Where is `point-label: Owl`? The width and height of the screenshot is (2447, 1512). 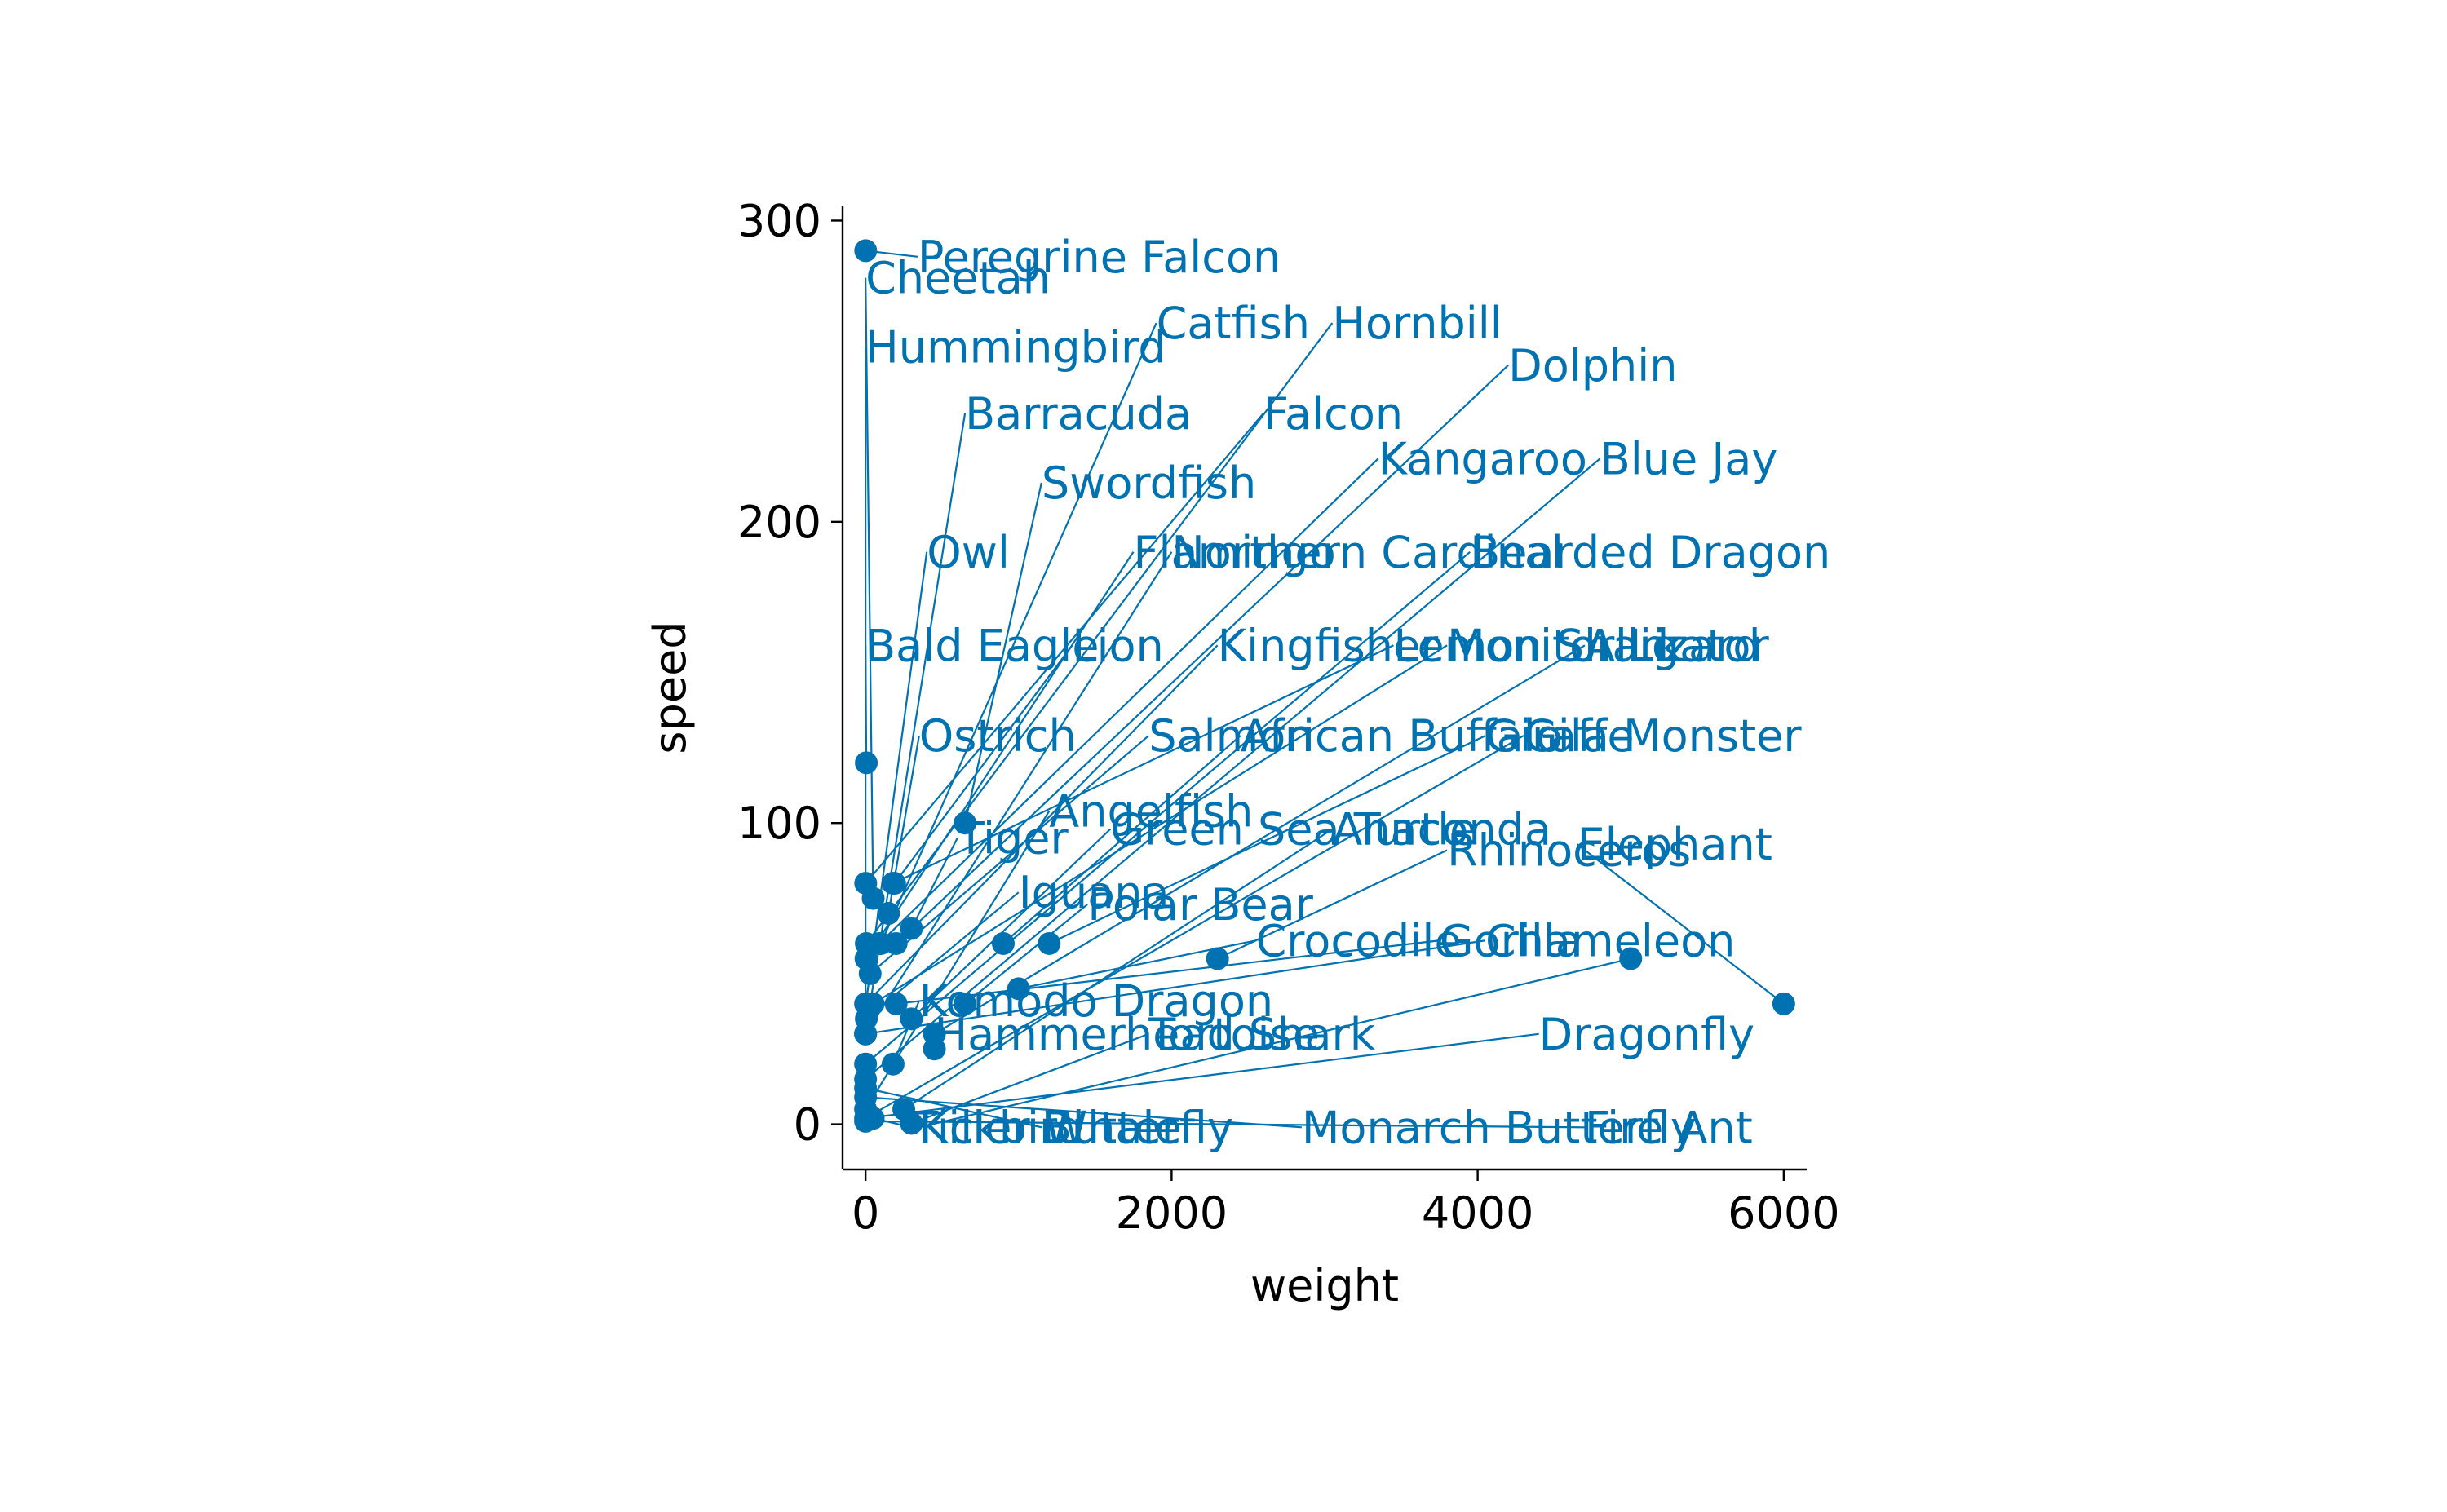 point-label: Owl is located at coordinates (968, 552).